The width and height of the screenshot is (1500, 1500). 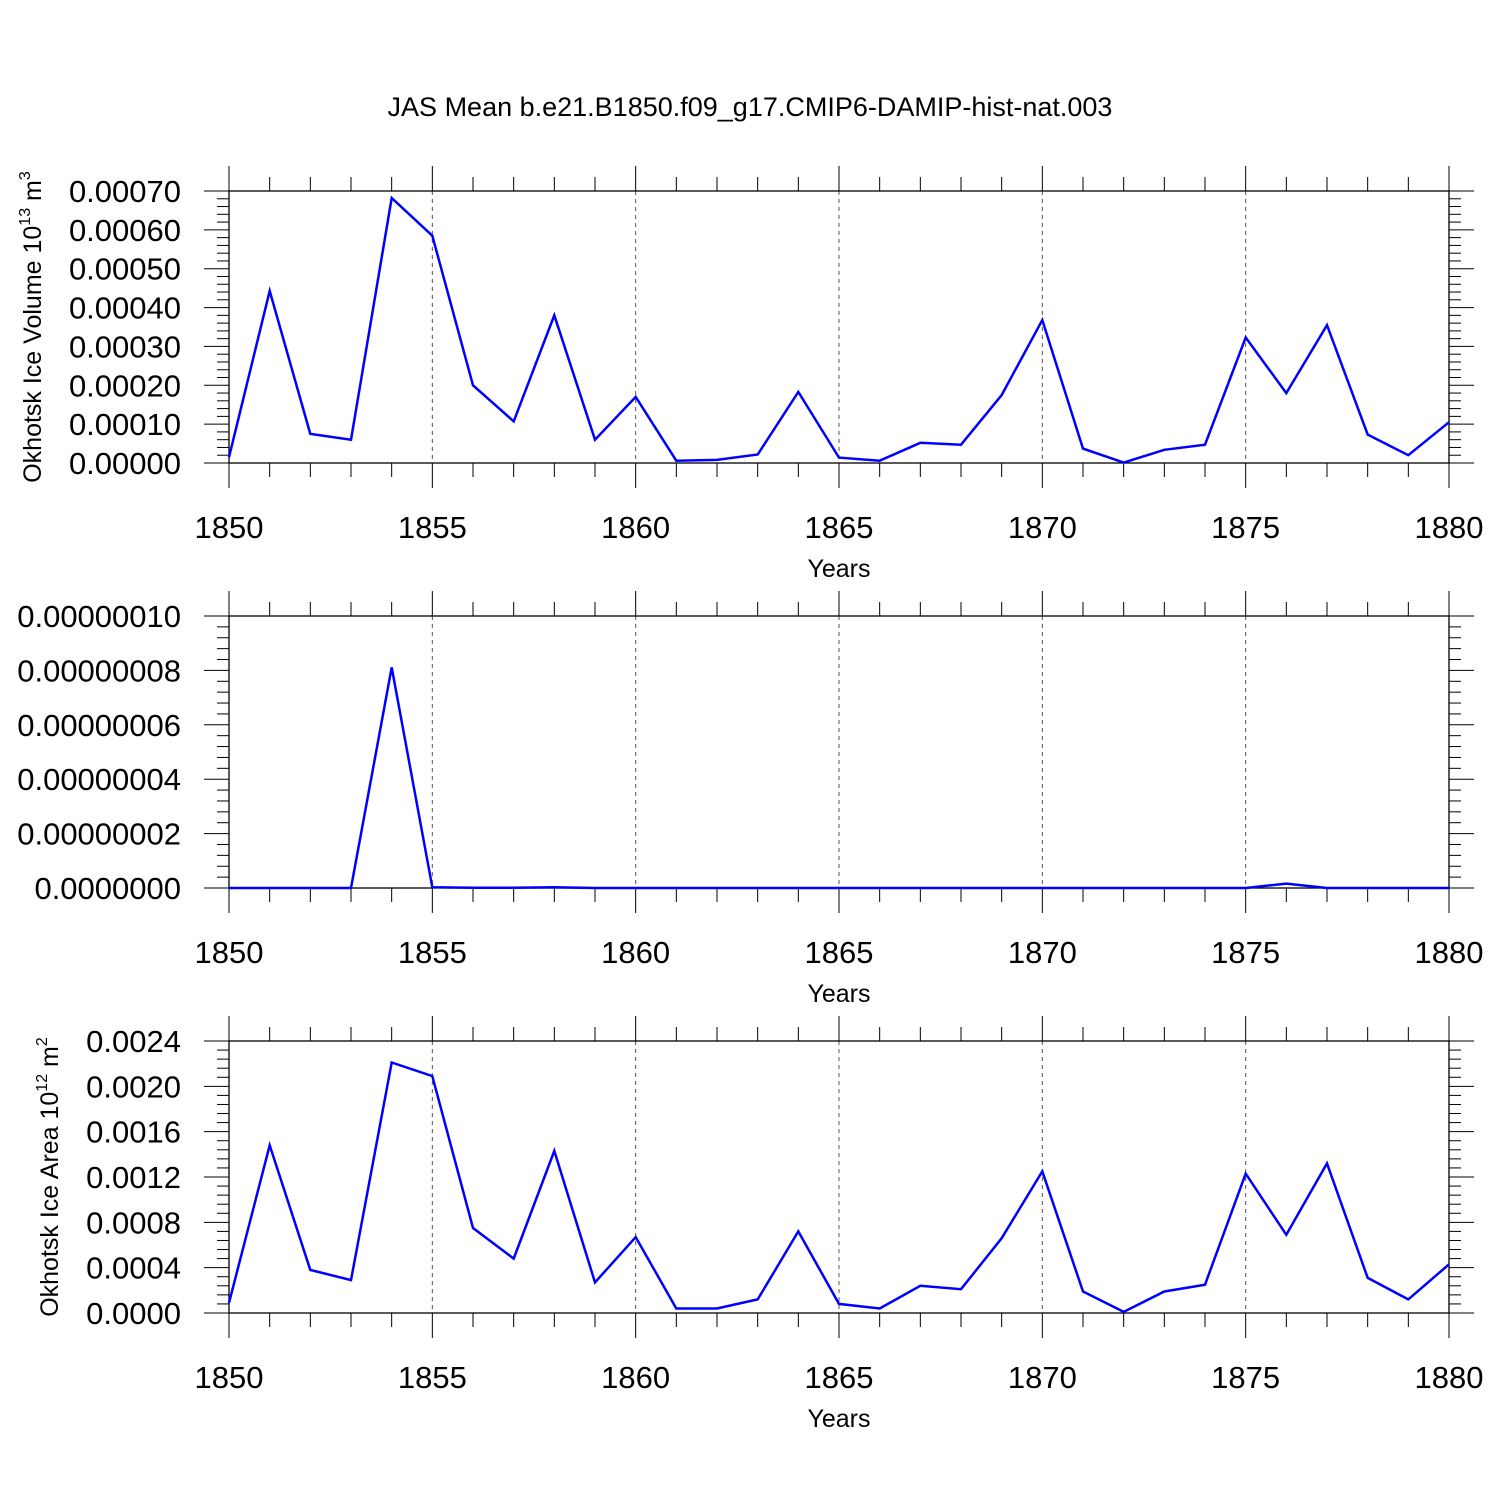 I want to click on y-tick-label: 0.00000008, so click(x=99, y=670).